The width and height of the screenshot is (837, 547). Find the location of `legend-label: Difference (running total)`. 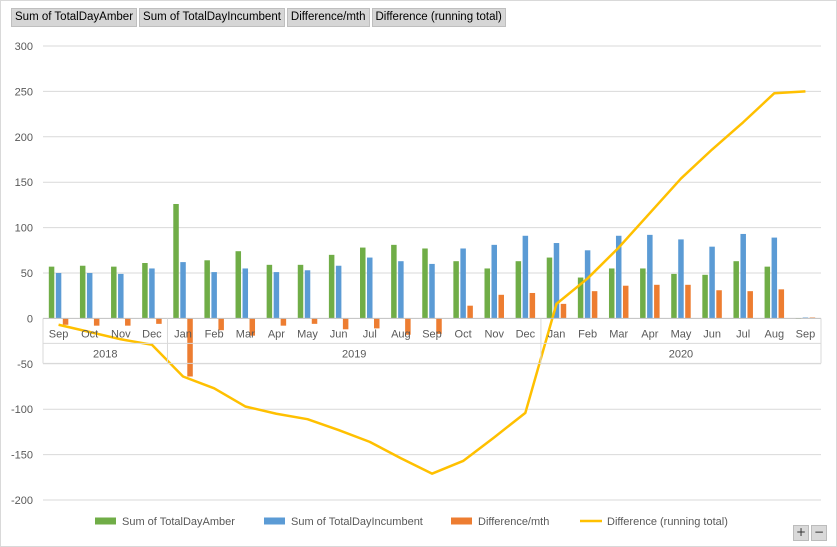

legend-label: Difference (running total) is located at coordinates (667, 522).